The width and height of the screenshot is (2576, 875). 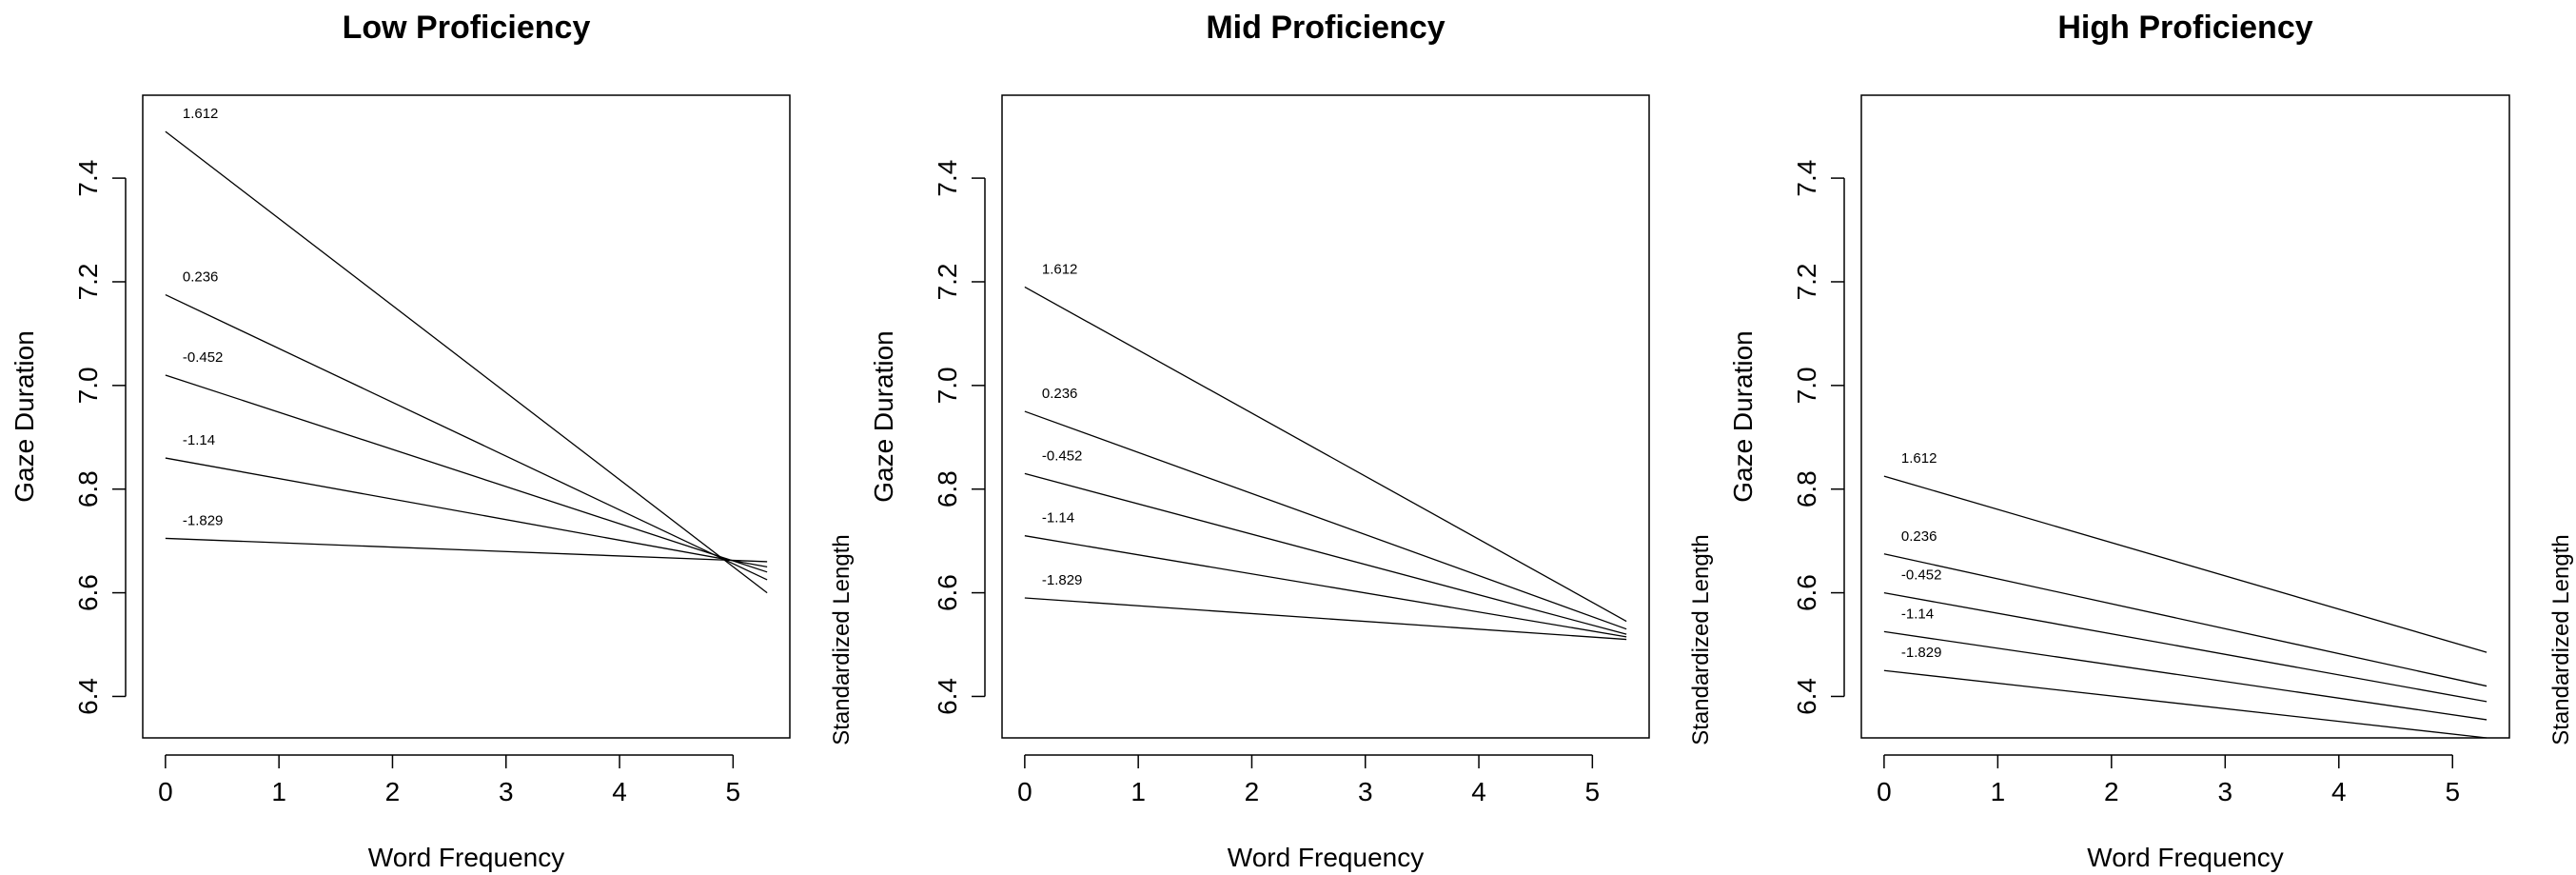 What do you see at coordinates (2184, 28) in the screenshot?
I see `chart-title: High Proficiency` at bounding box center [2184, 28].